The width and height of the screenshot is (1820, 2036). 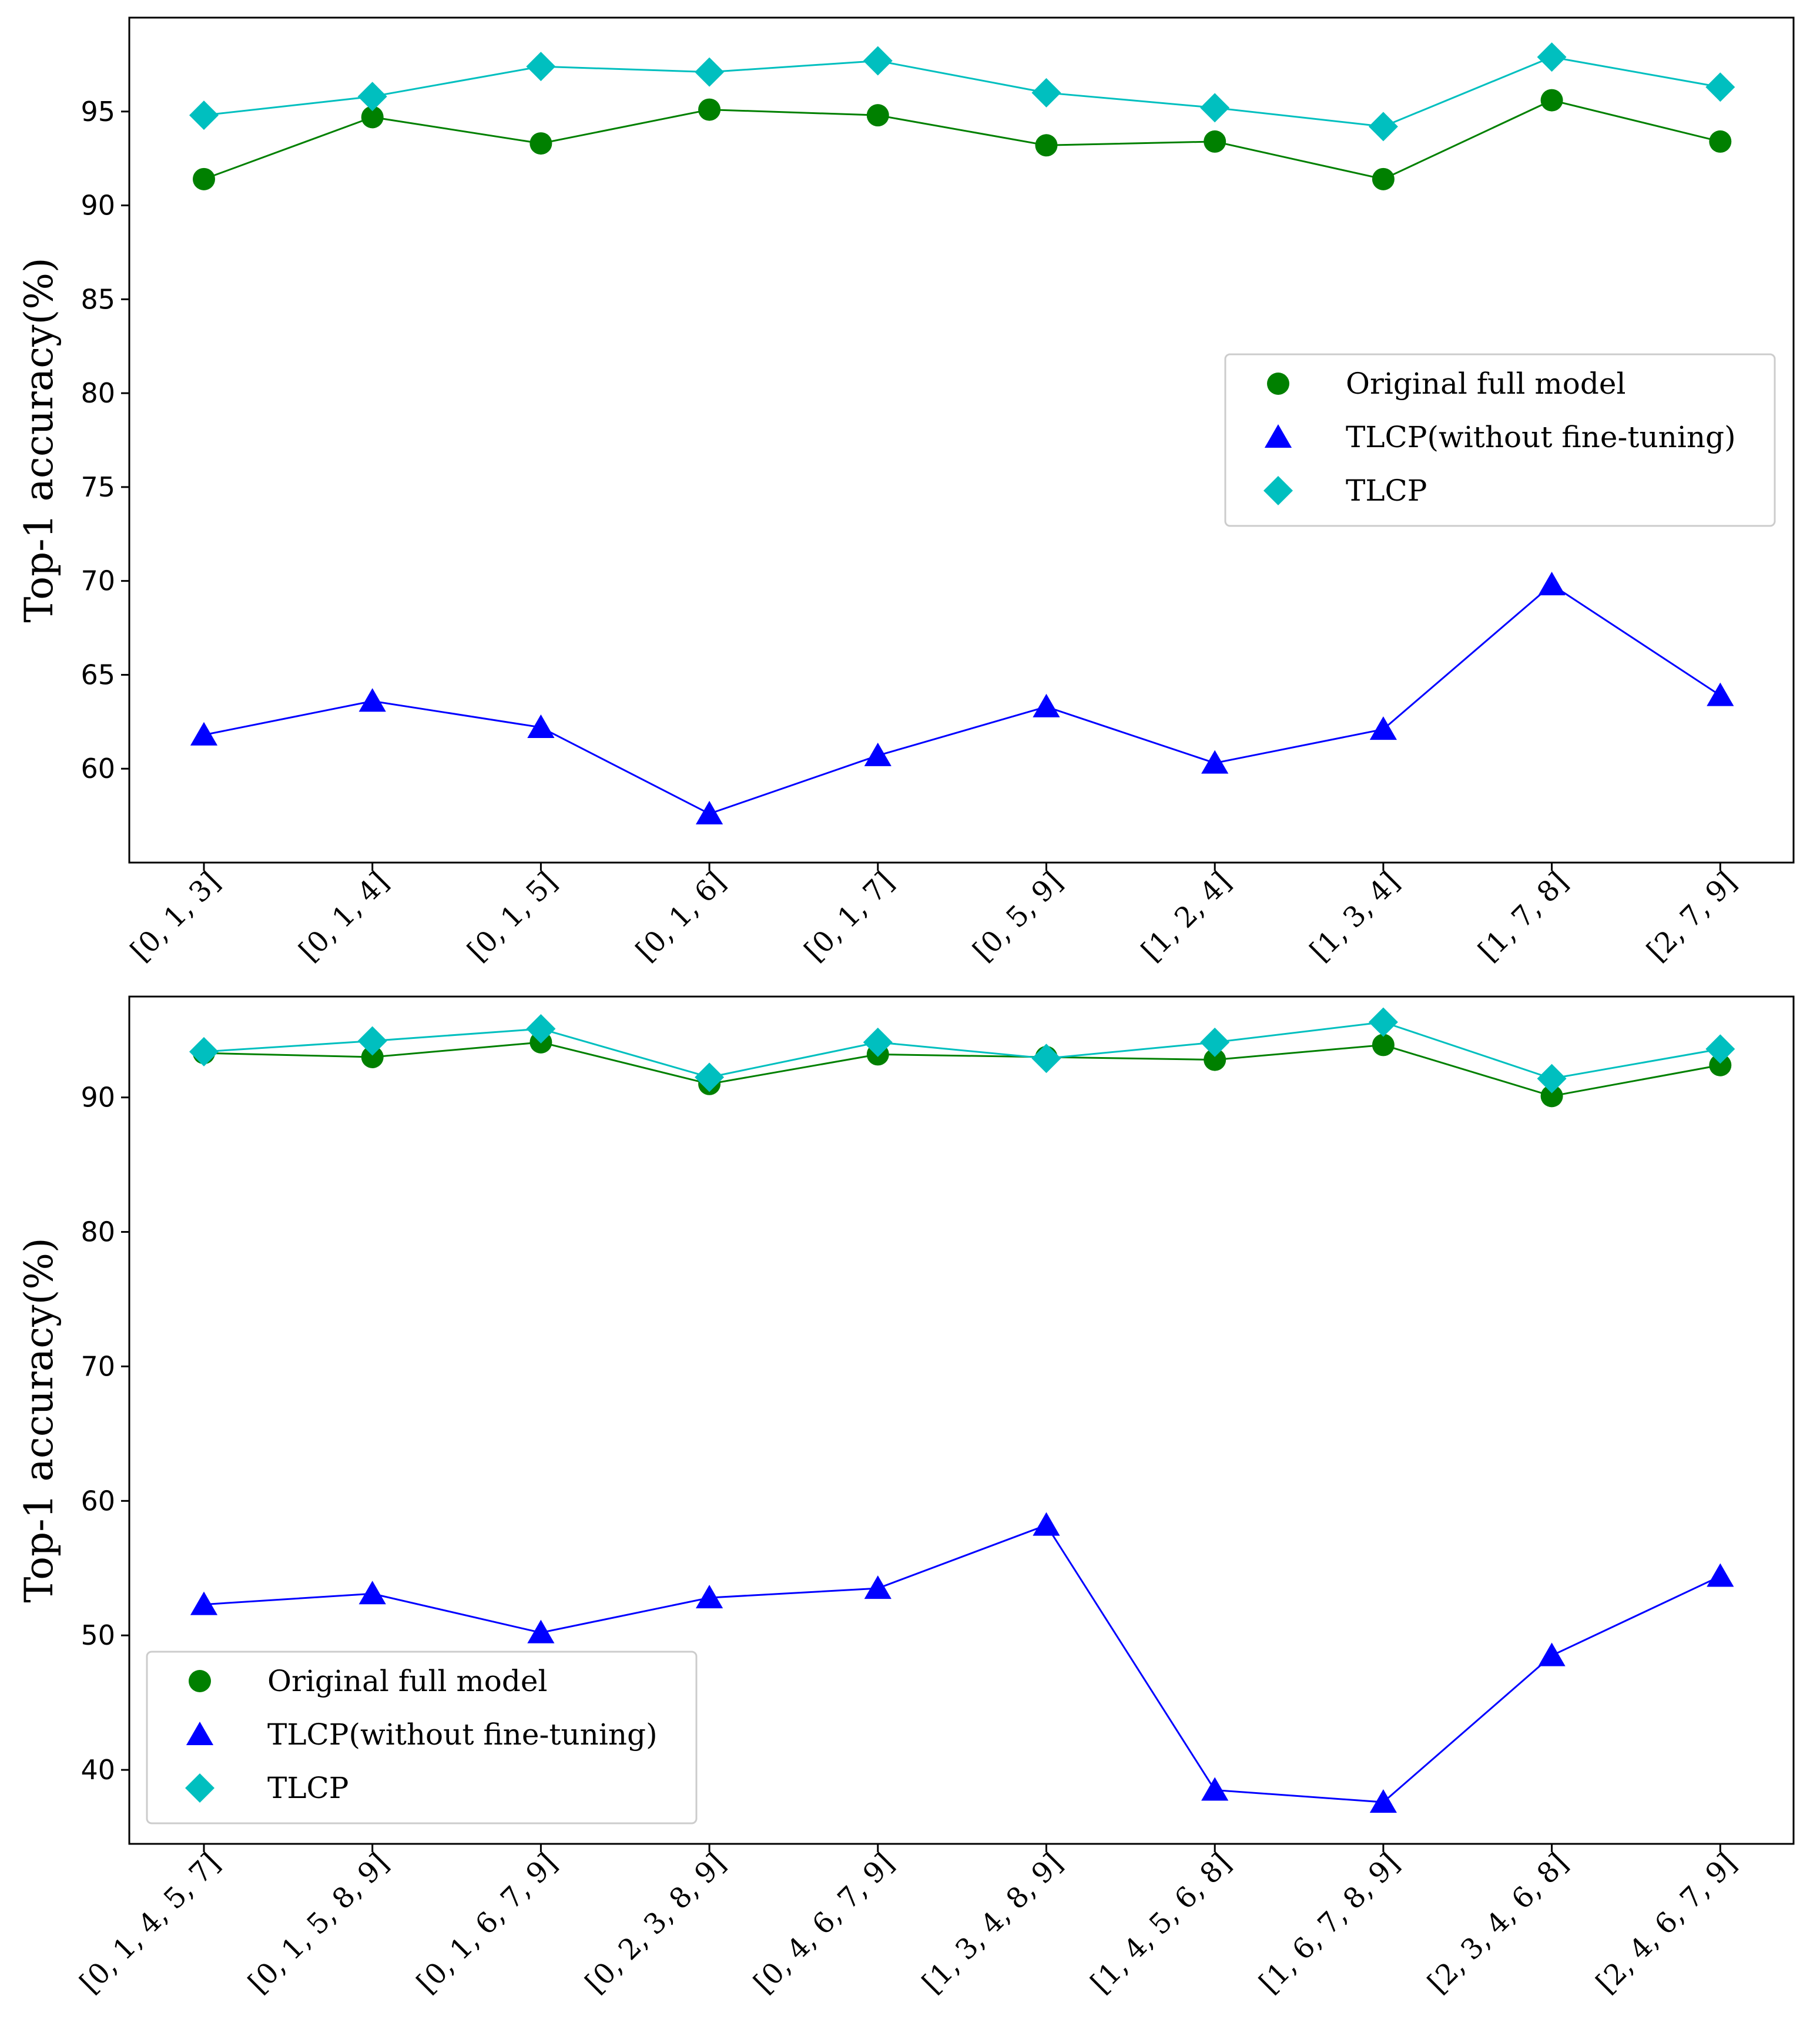 I want to click on y-tick-label: 95, so click(x=98, y=112).